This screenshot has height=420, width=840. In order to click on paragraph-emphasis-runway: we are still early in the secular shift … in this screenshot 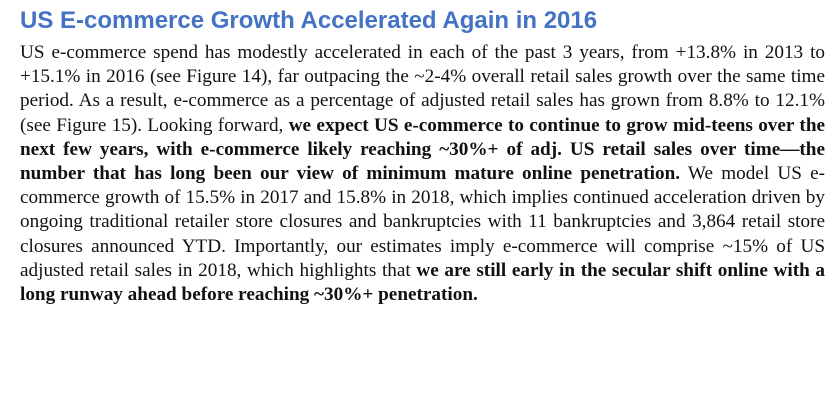, I will do `click(422, 282)`.